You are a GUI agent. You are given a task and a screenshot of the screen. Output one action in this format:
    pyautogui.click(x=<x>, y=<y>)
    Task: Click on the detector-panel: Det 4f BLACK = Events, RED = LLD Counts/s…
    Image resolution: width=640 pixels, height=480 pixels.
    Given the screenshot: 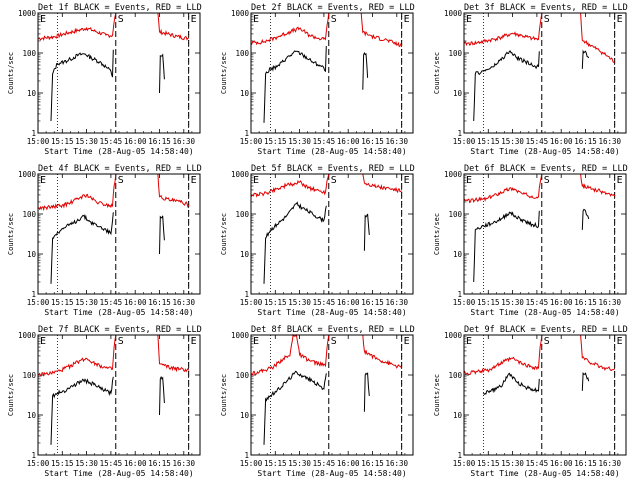 What is the action you would take?
    pyautogui.click(x=104, y=240)
    